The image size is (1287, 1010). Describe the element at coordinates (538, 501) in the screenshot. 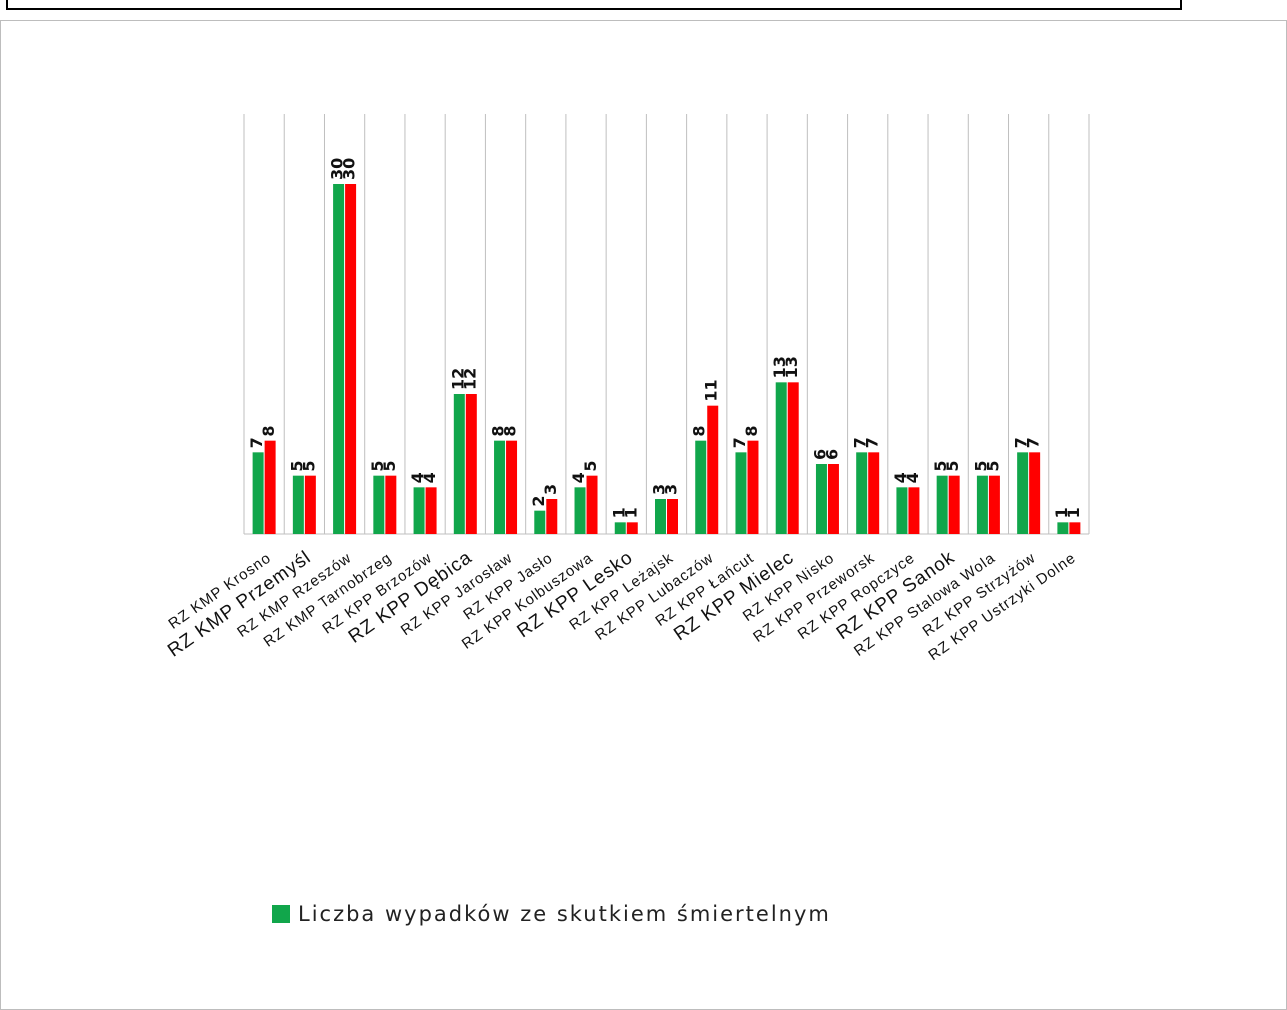

I see `data-label: 2` at that location.